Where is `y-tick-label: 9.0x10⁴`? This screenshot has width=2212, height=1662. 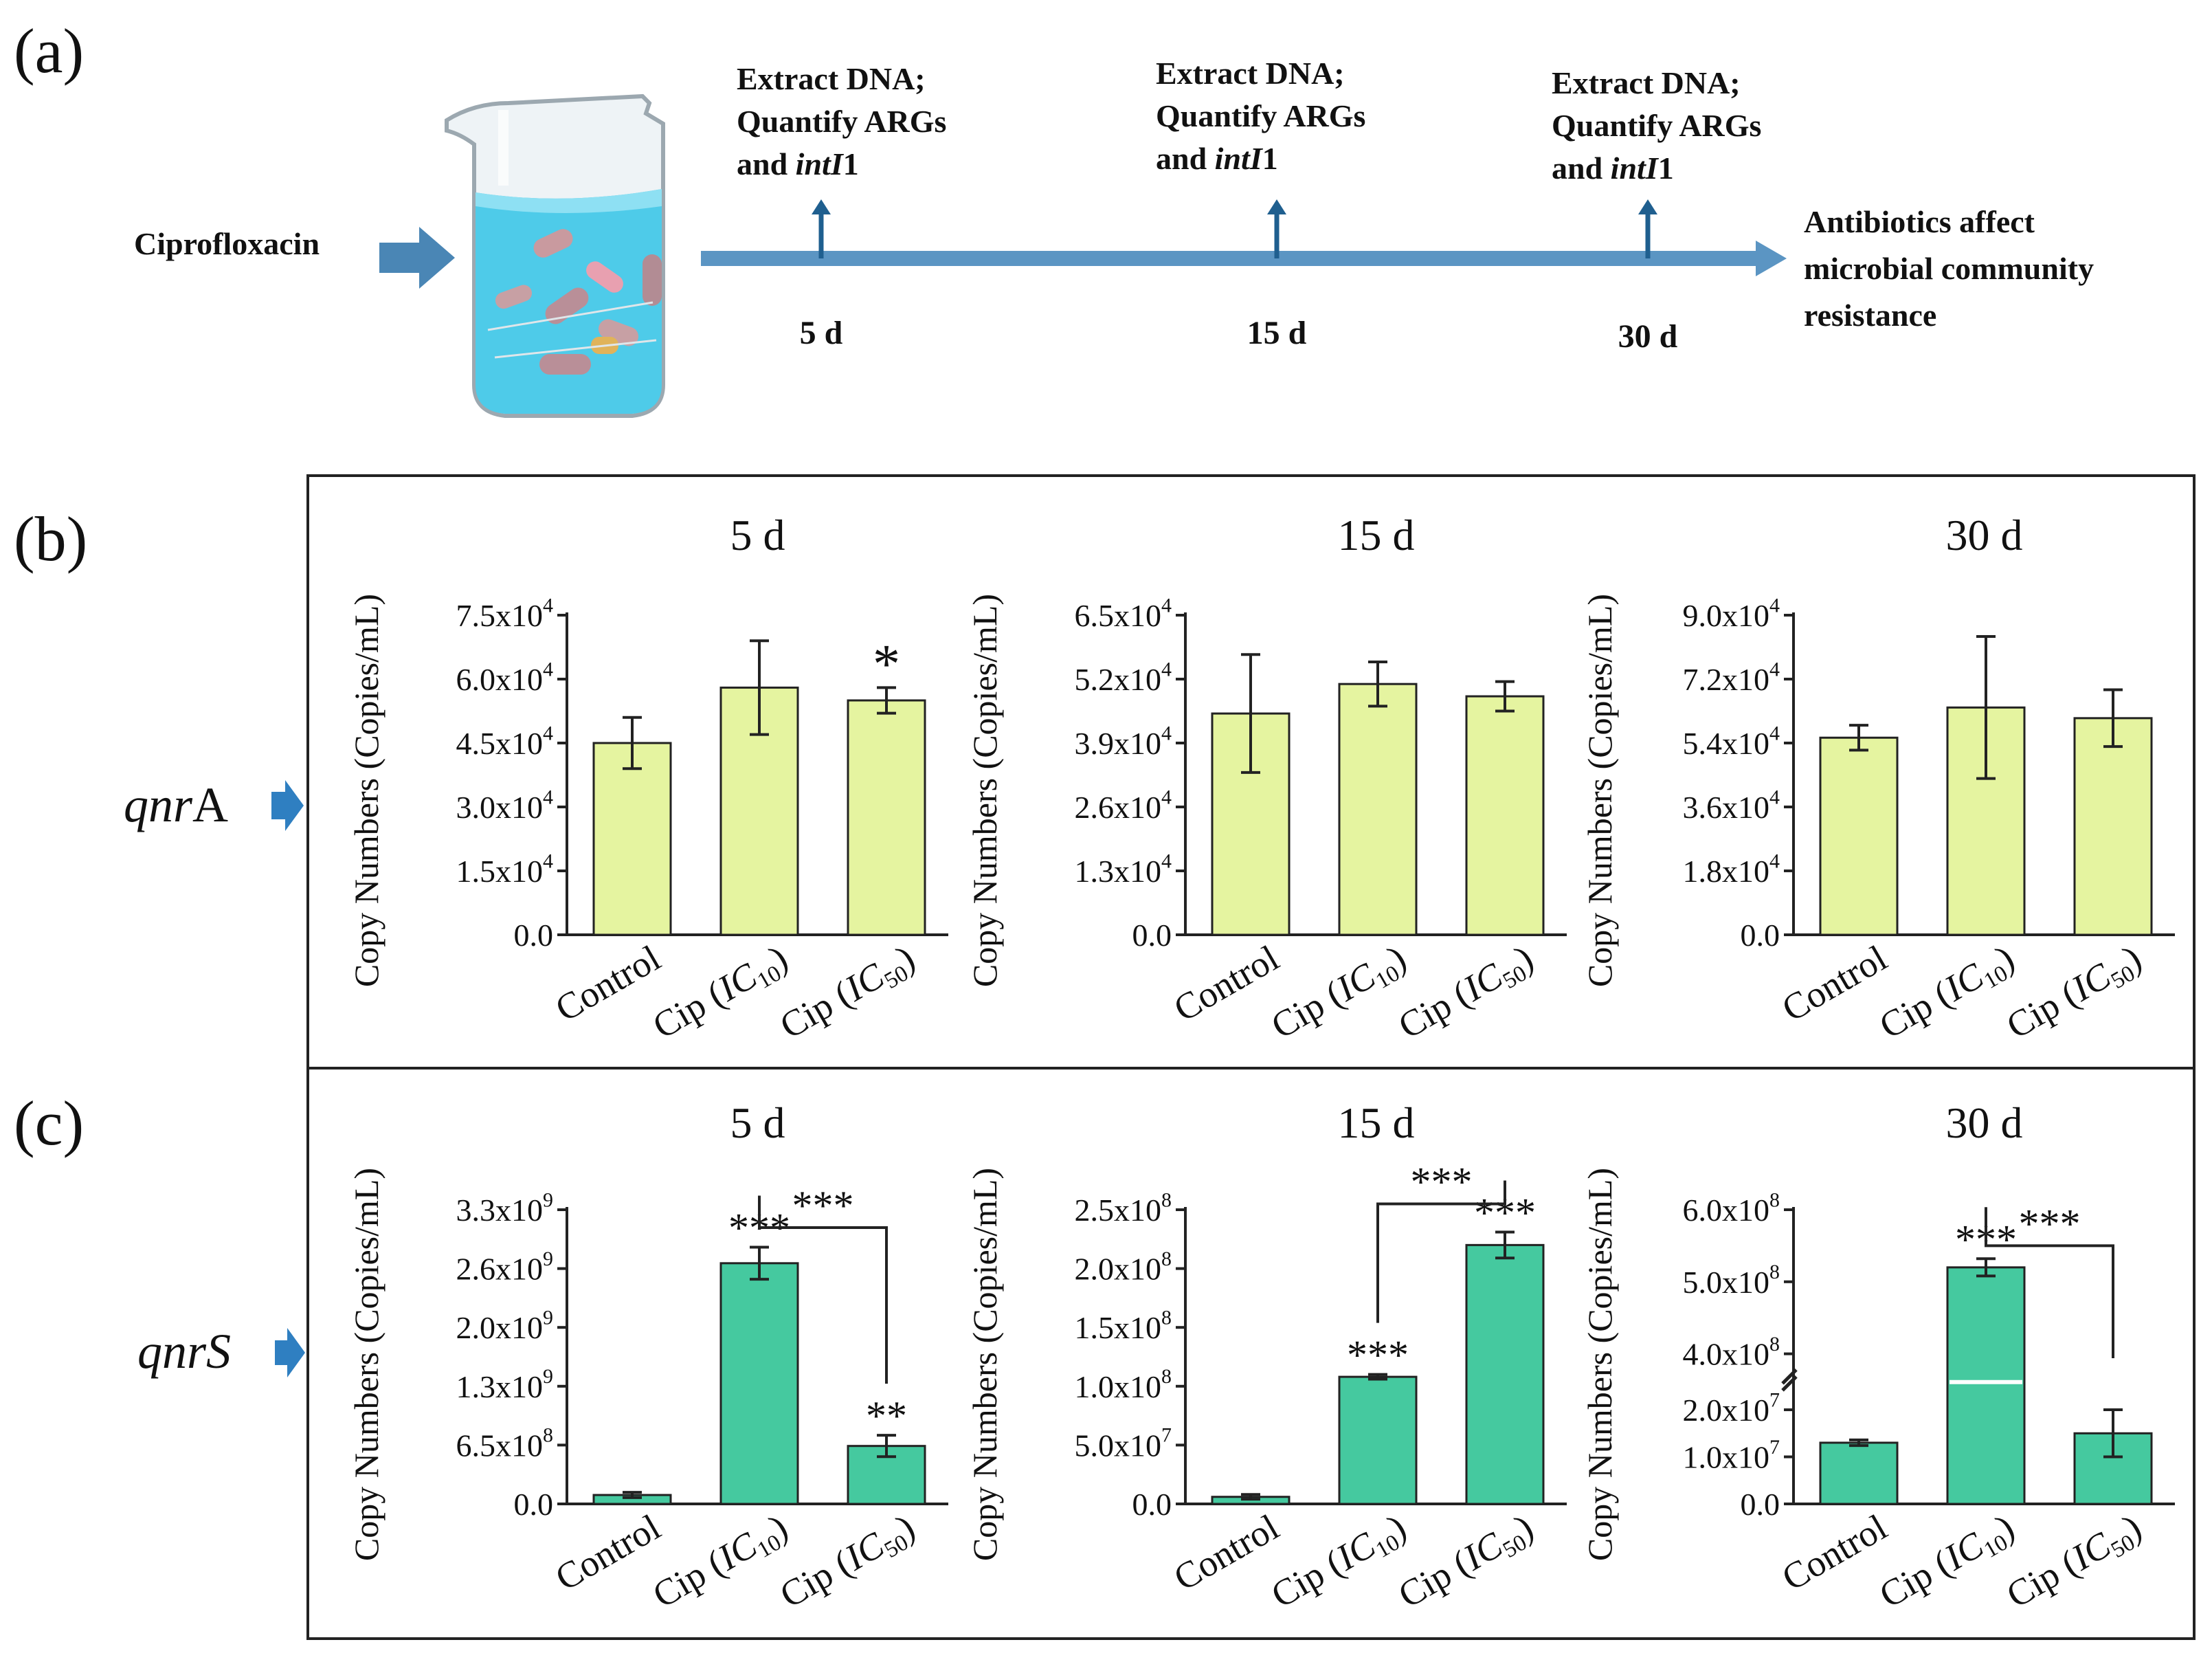 y-tick-label: 9.0x10⁴ is located at coordinates (1731, 613).